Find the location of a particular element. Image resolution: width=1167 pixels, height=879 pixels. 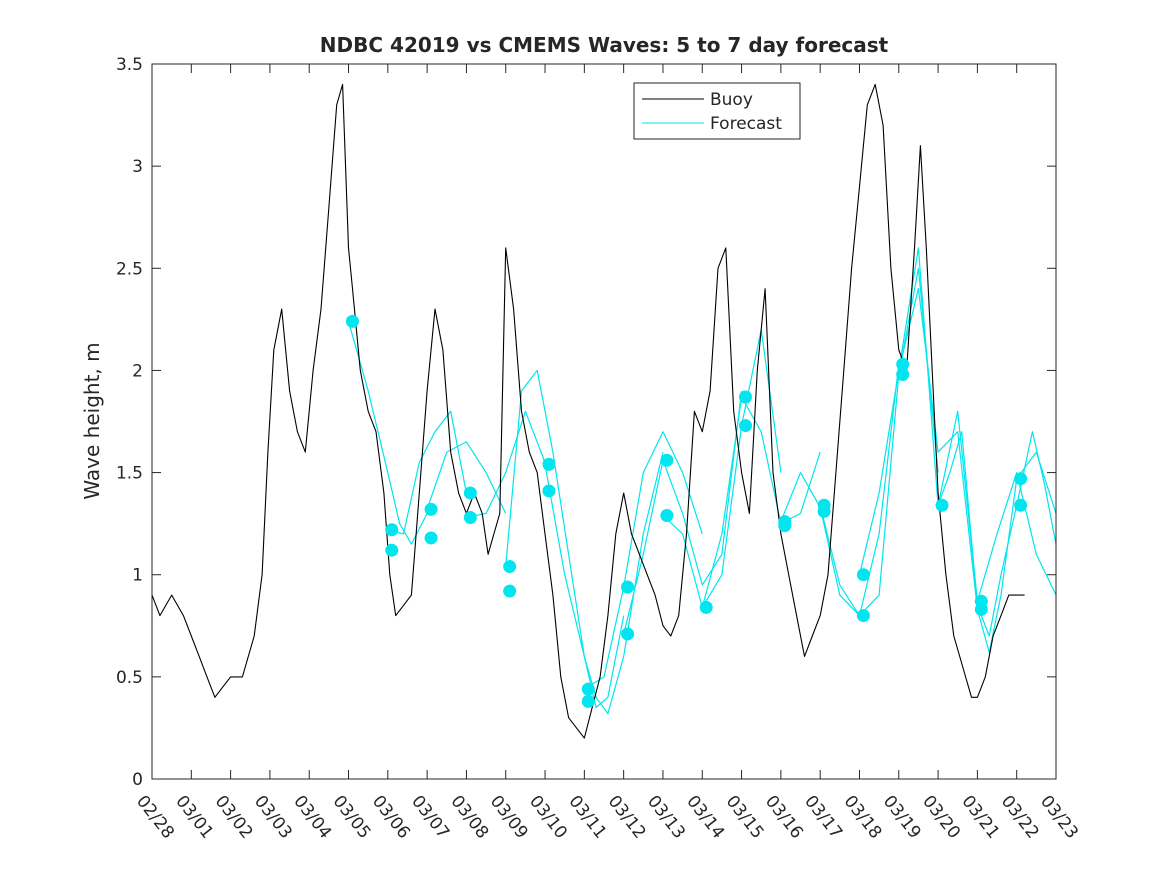

legend: Buoy Forecast is located at coordinates (717, 111).